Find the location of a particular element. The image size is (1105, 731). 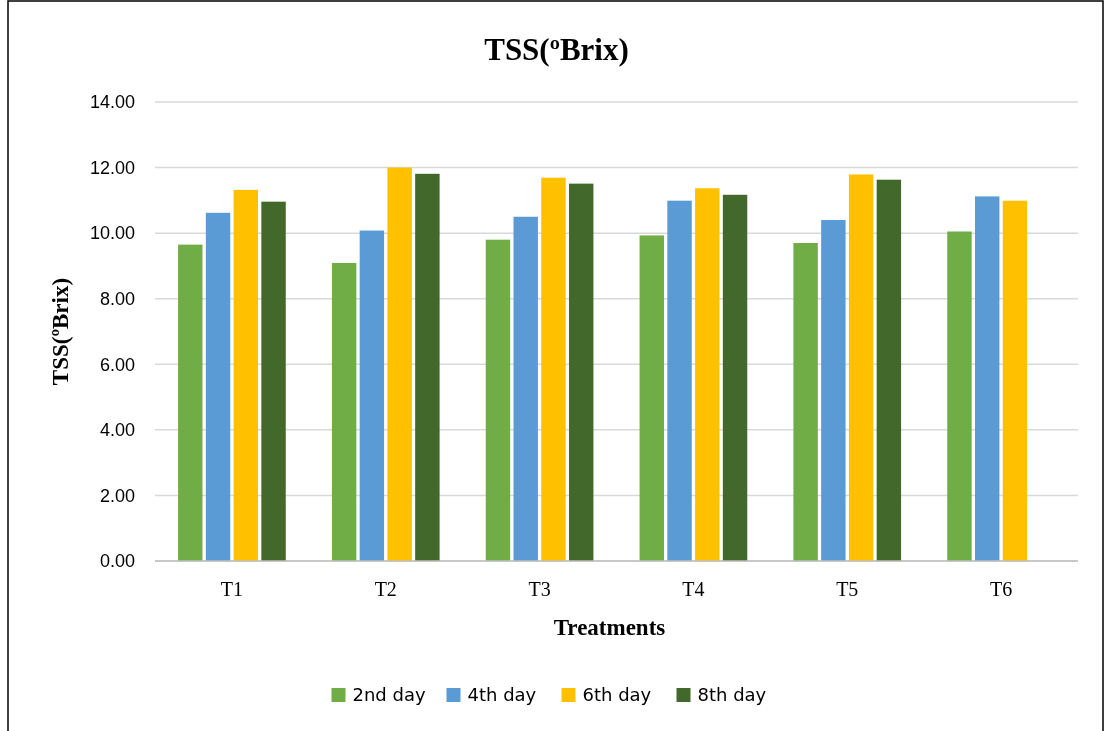

legend-label: 2nd day is located at coordinates (389, 695).